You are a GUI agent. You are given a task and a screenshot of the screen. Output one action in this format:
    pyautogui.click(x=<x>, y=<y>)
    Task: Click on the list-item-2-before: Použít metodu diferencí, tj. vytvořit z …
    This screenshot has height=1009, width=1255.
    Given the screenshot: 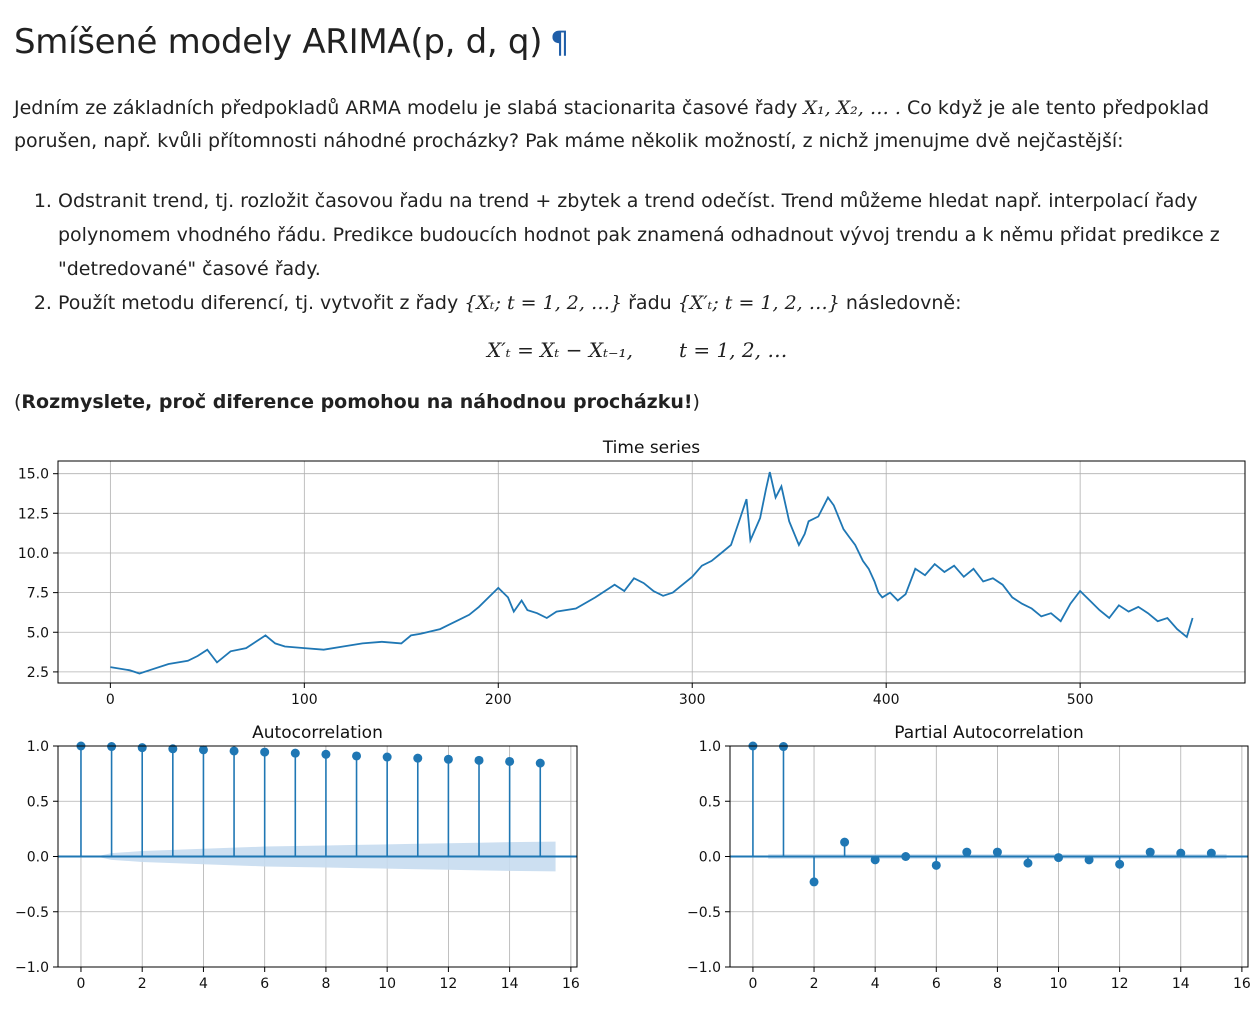 What is the action you would take?
    pyautogui.click(x=261, y=303)
    